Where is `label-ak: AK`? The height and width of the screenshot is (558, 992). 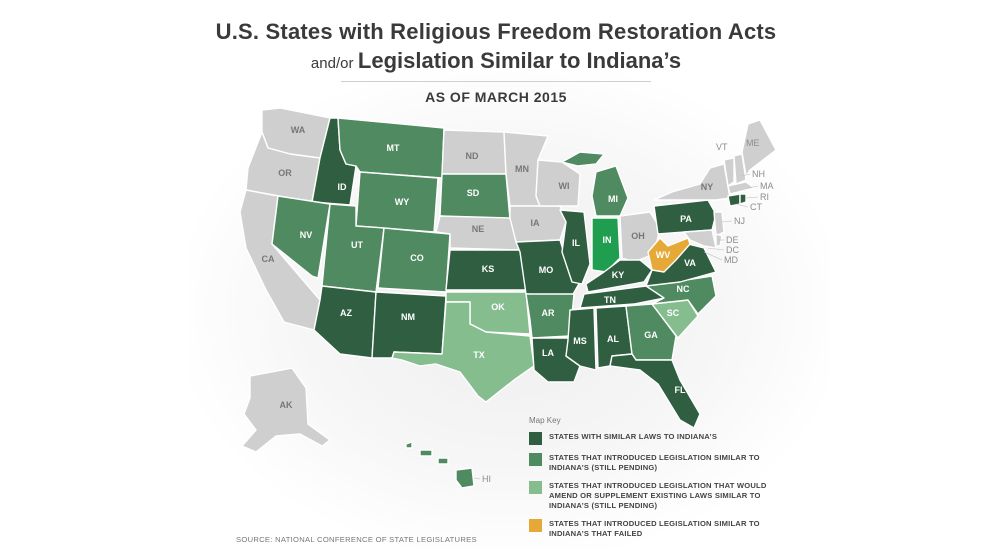 label-ak: AK is located at coordinates (286, 405).